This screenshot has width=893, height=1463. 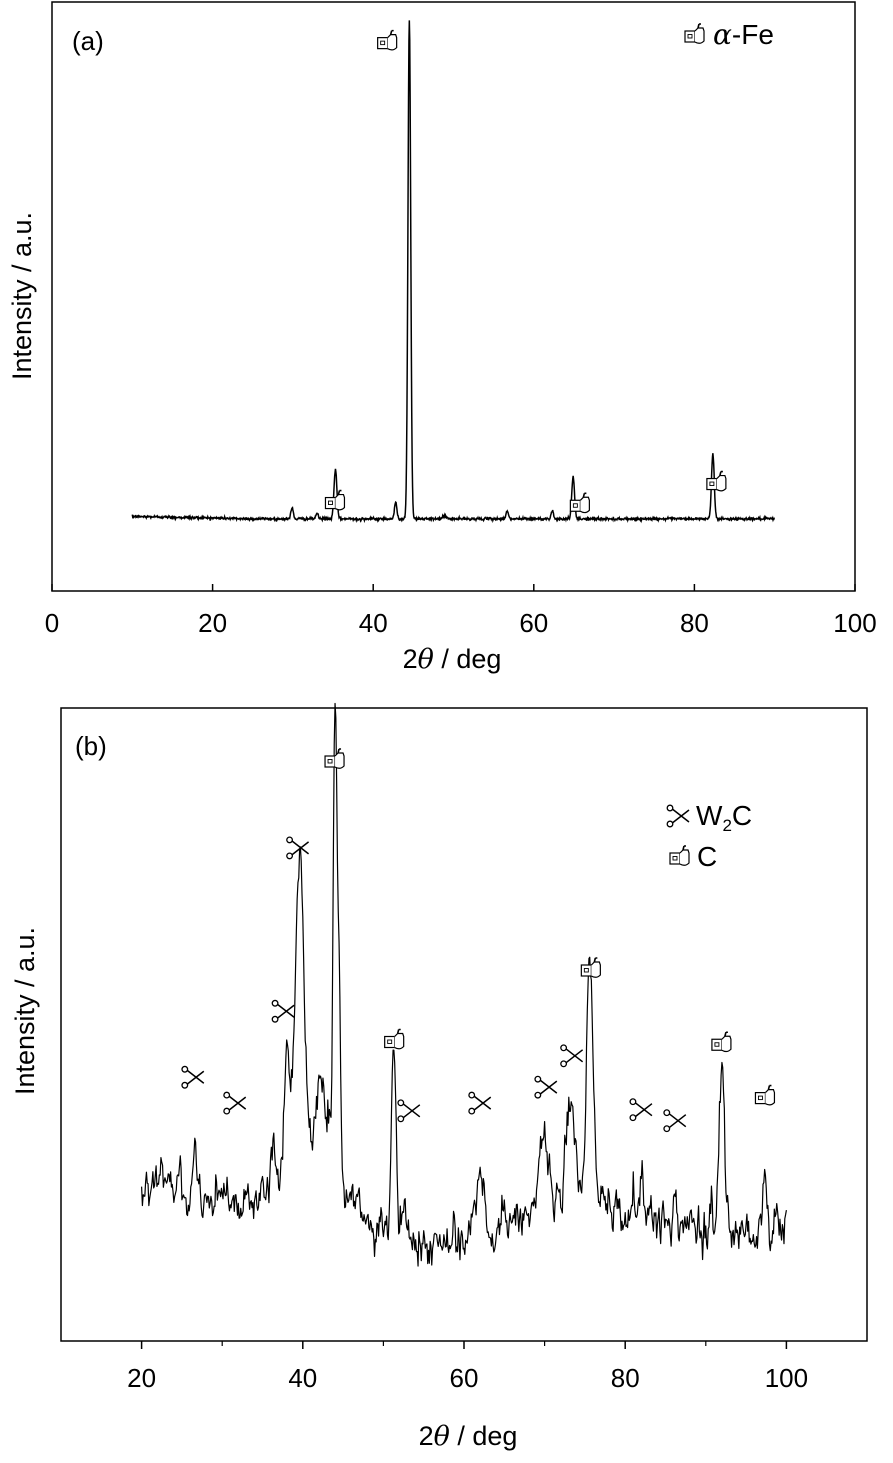 What do you see at coordinates (753, 34) in the screenshot?
I see `legend-alpha-fe-label: -Fe` at bounding box center [753, 34].